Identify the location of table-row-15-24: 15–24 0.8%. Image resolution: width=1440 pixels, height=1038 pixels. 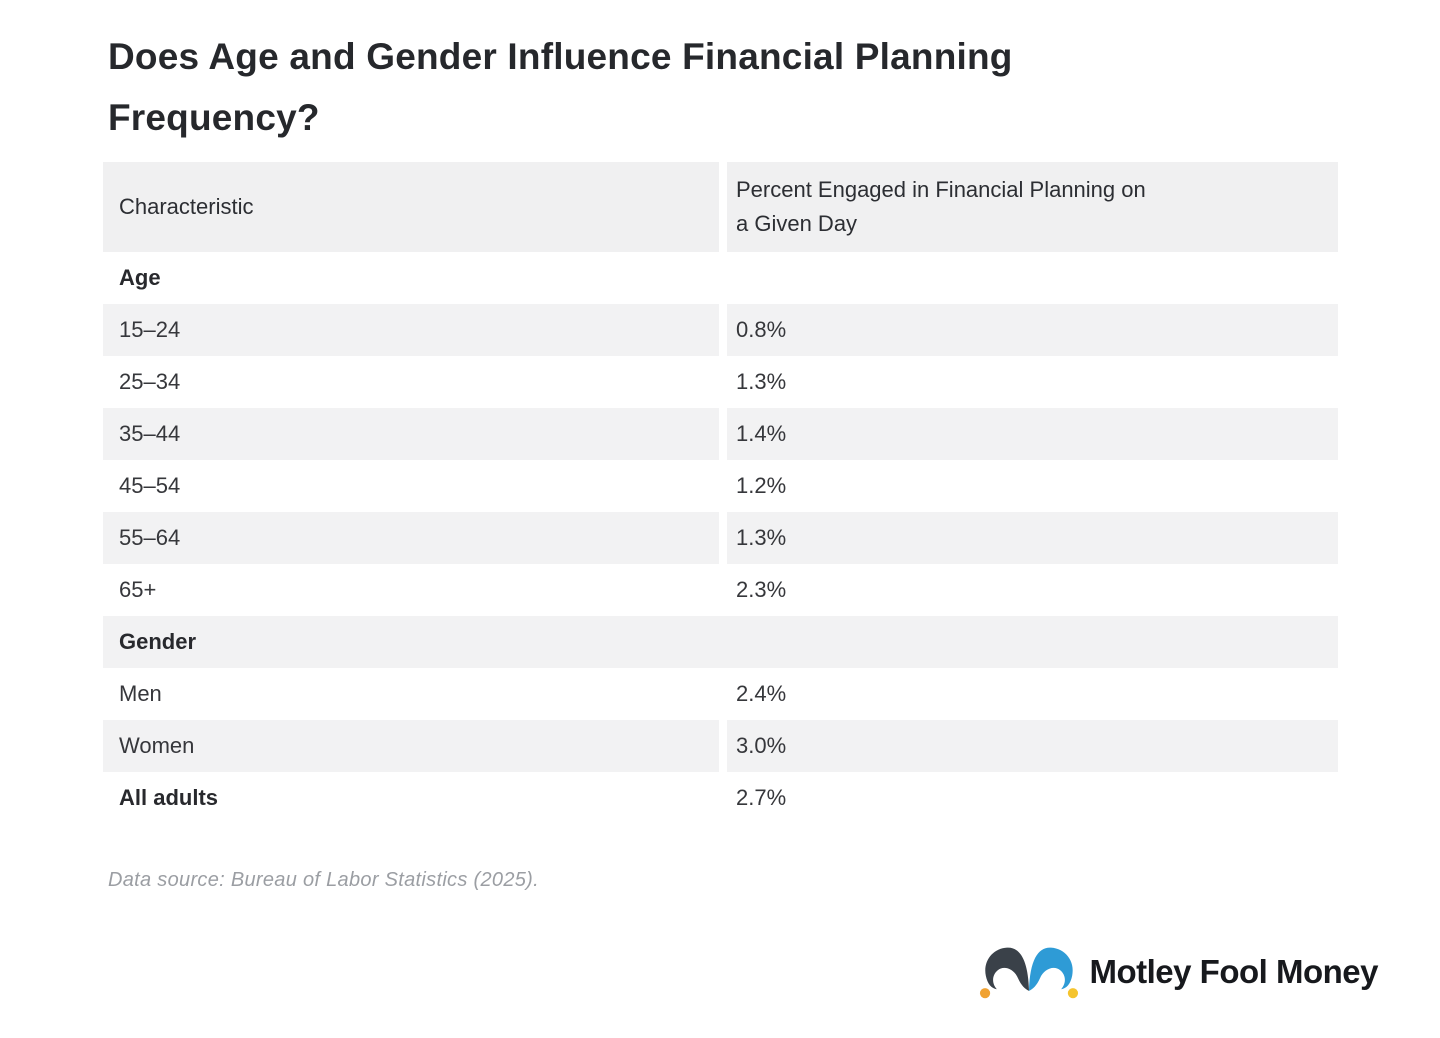
(720, 330).